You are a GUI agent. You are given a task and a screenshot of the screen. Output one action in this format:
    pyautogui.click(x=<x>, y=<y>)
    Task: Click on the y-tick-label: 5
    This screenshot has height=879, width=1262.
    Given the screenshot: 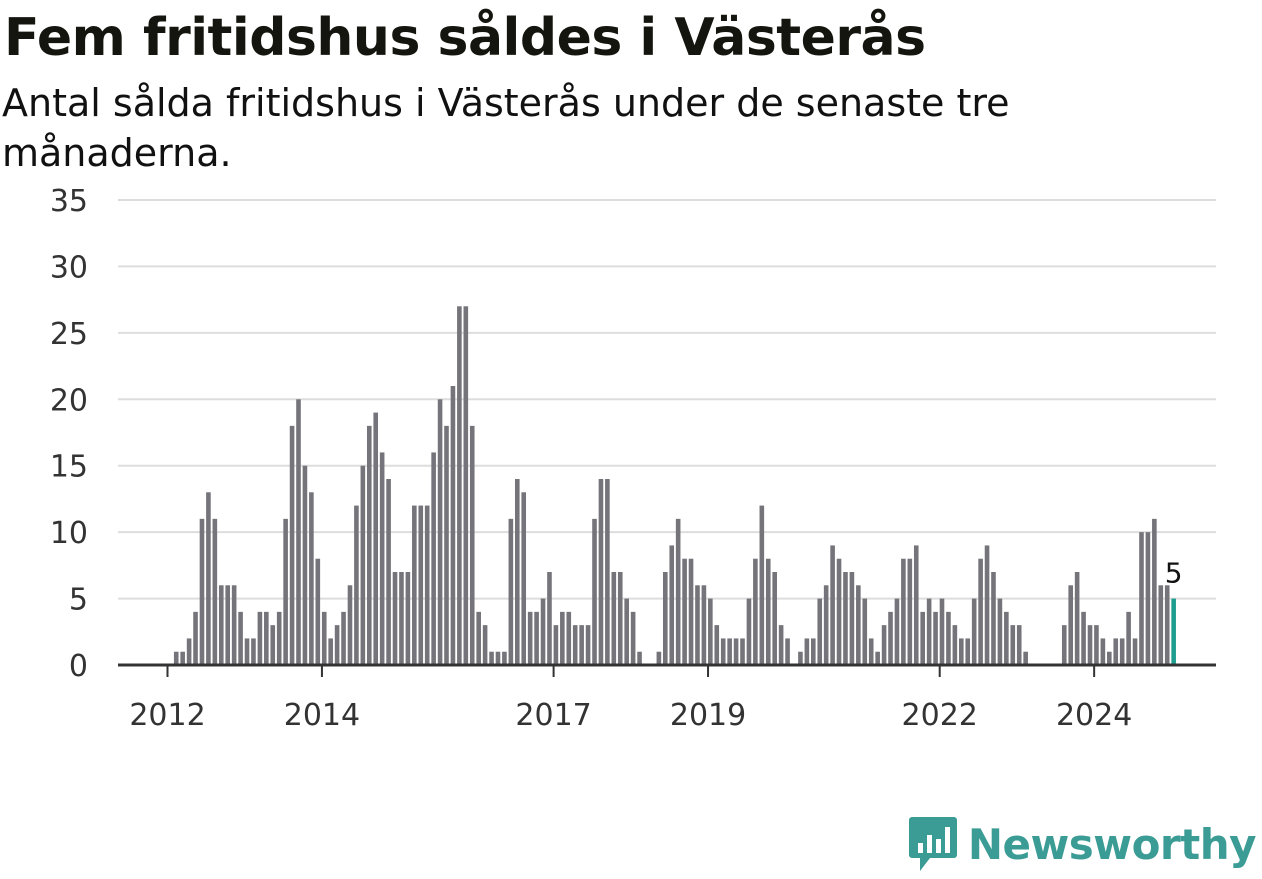 What is the action you would take?
    pyautogui.click(x=78, y=600)
    